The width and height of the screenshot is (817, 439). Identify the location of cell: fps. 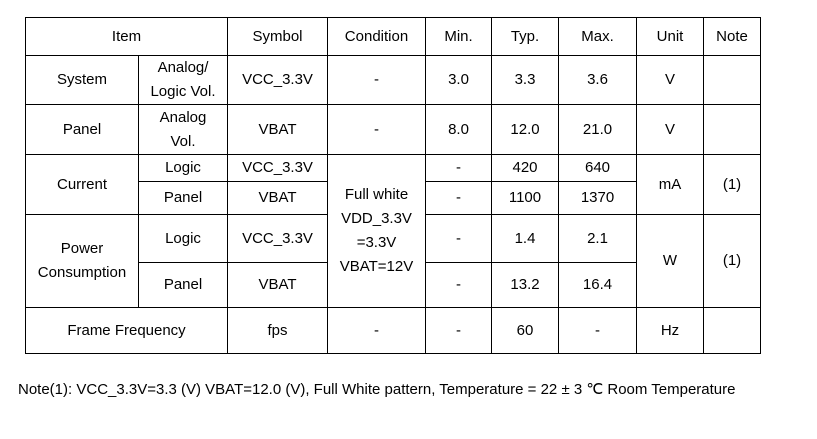
(277, 330).